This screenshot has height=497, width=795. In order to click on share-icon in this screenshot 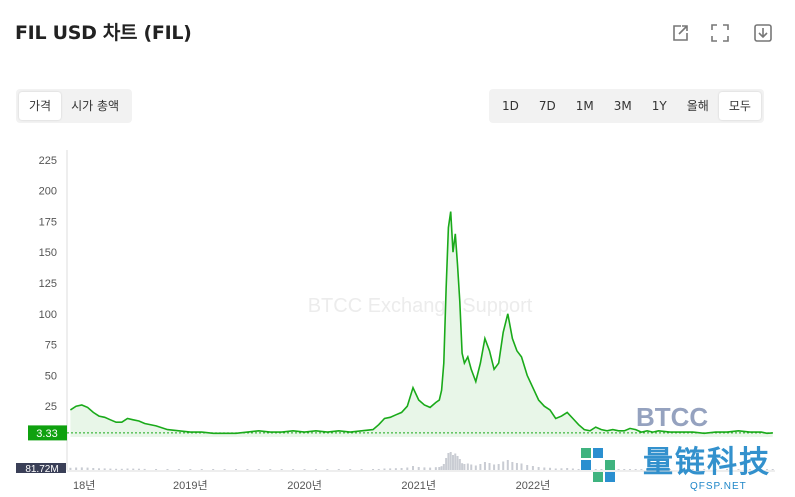, I will do `click(680, 33)`.